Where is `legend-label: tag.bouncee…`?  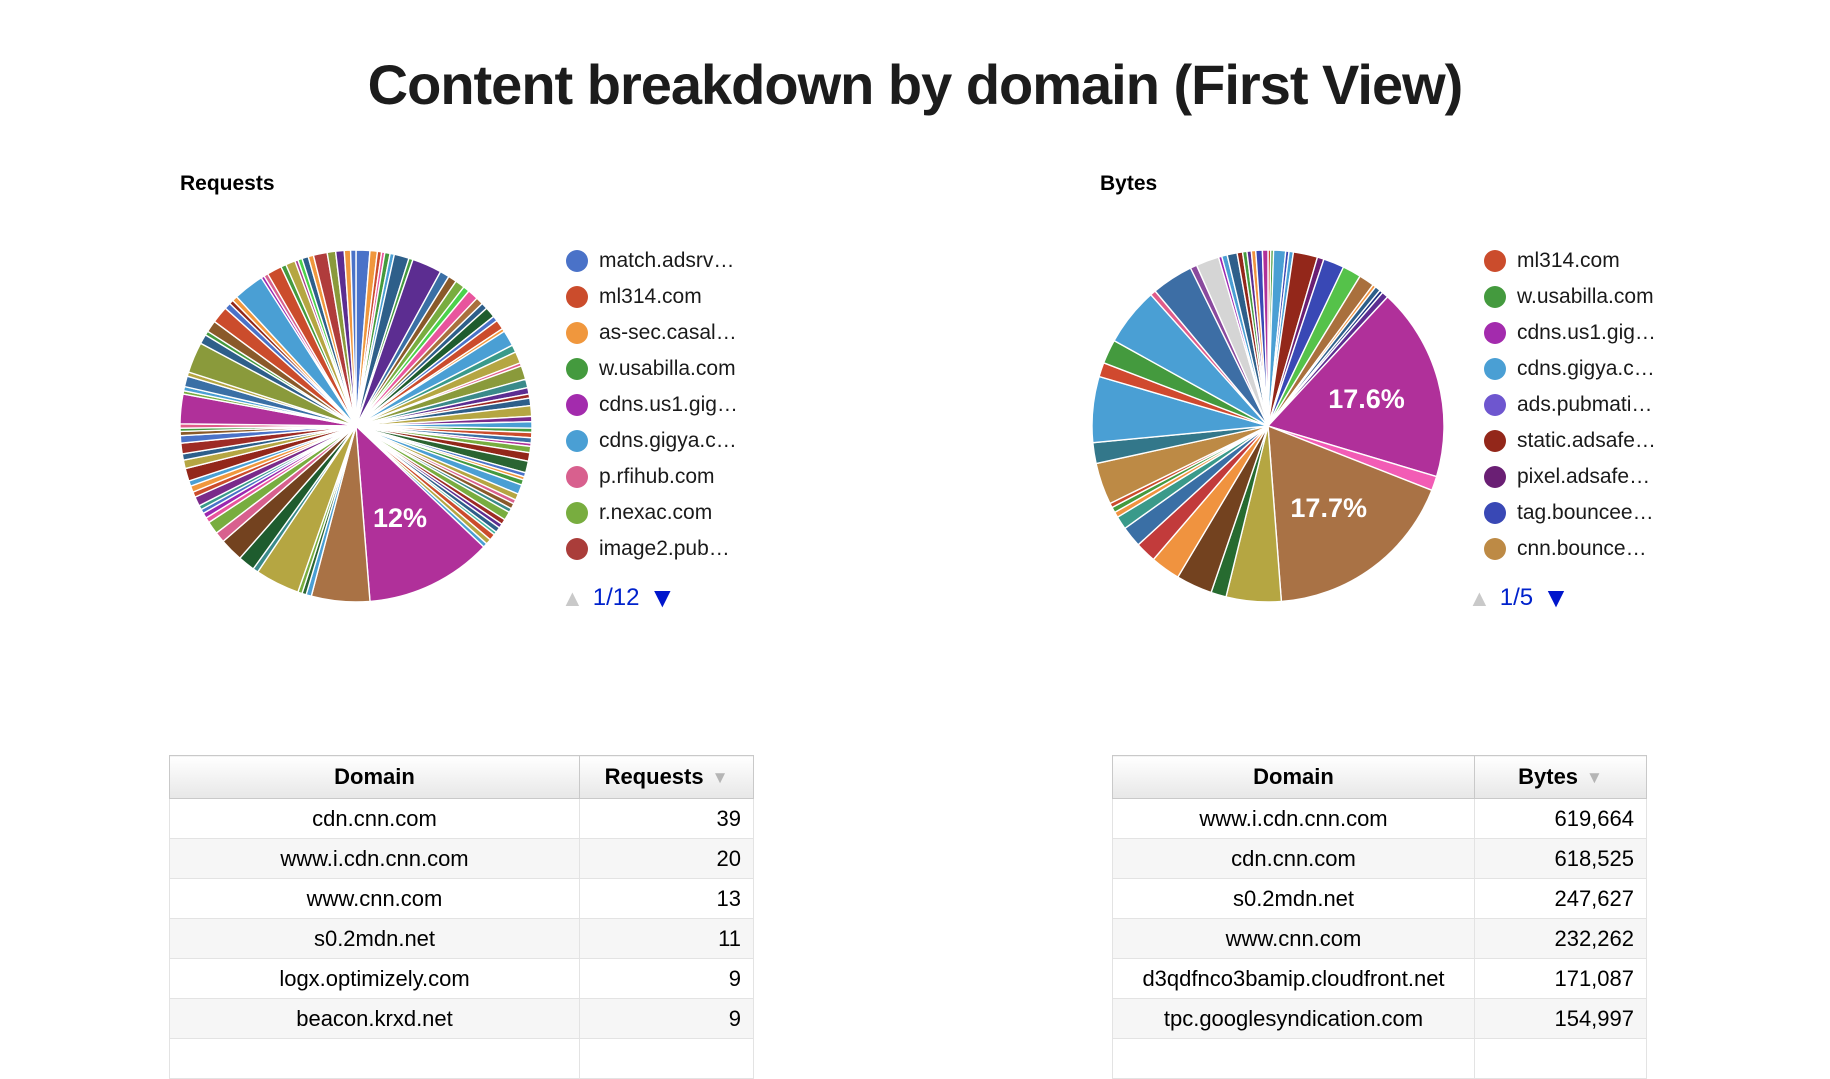 legend-label: tag.bouncee… is located at coordinates (1585, 512).